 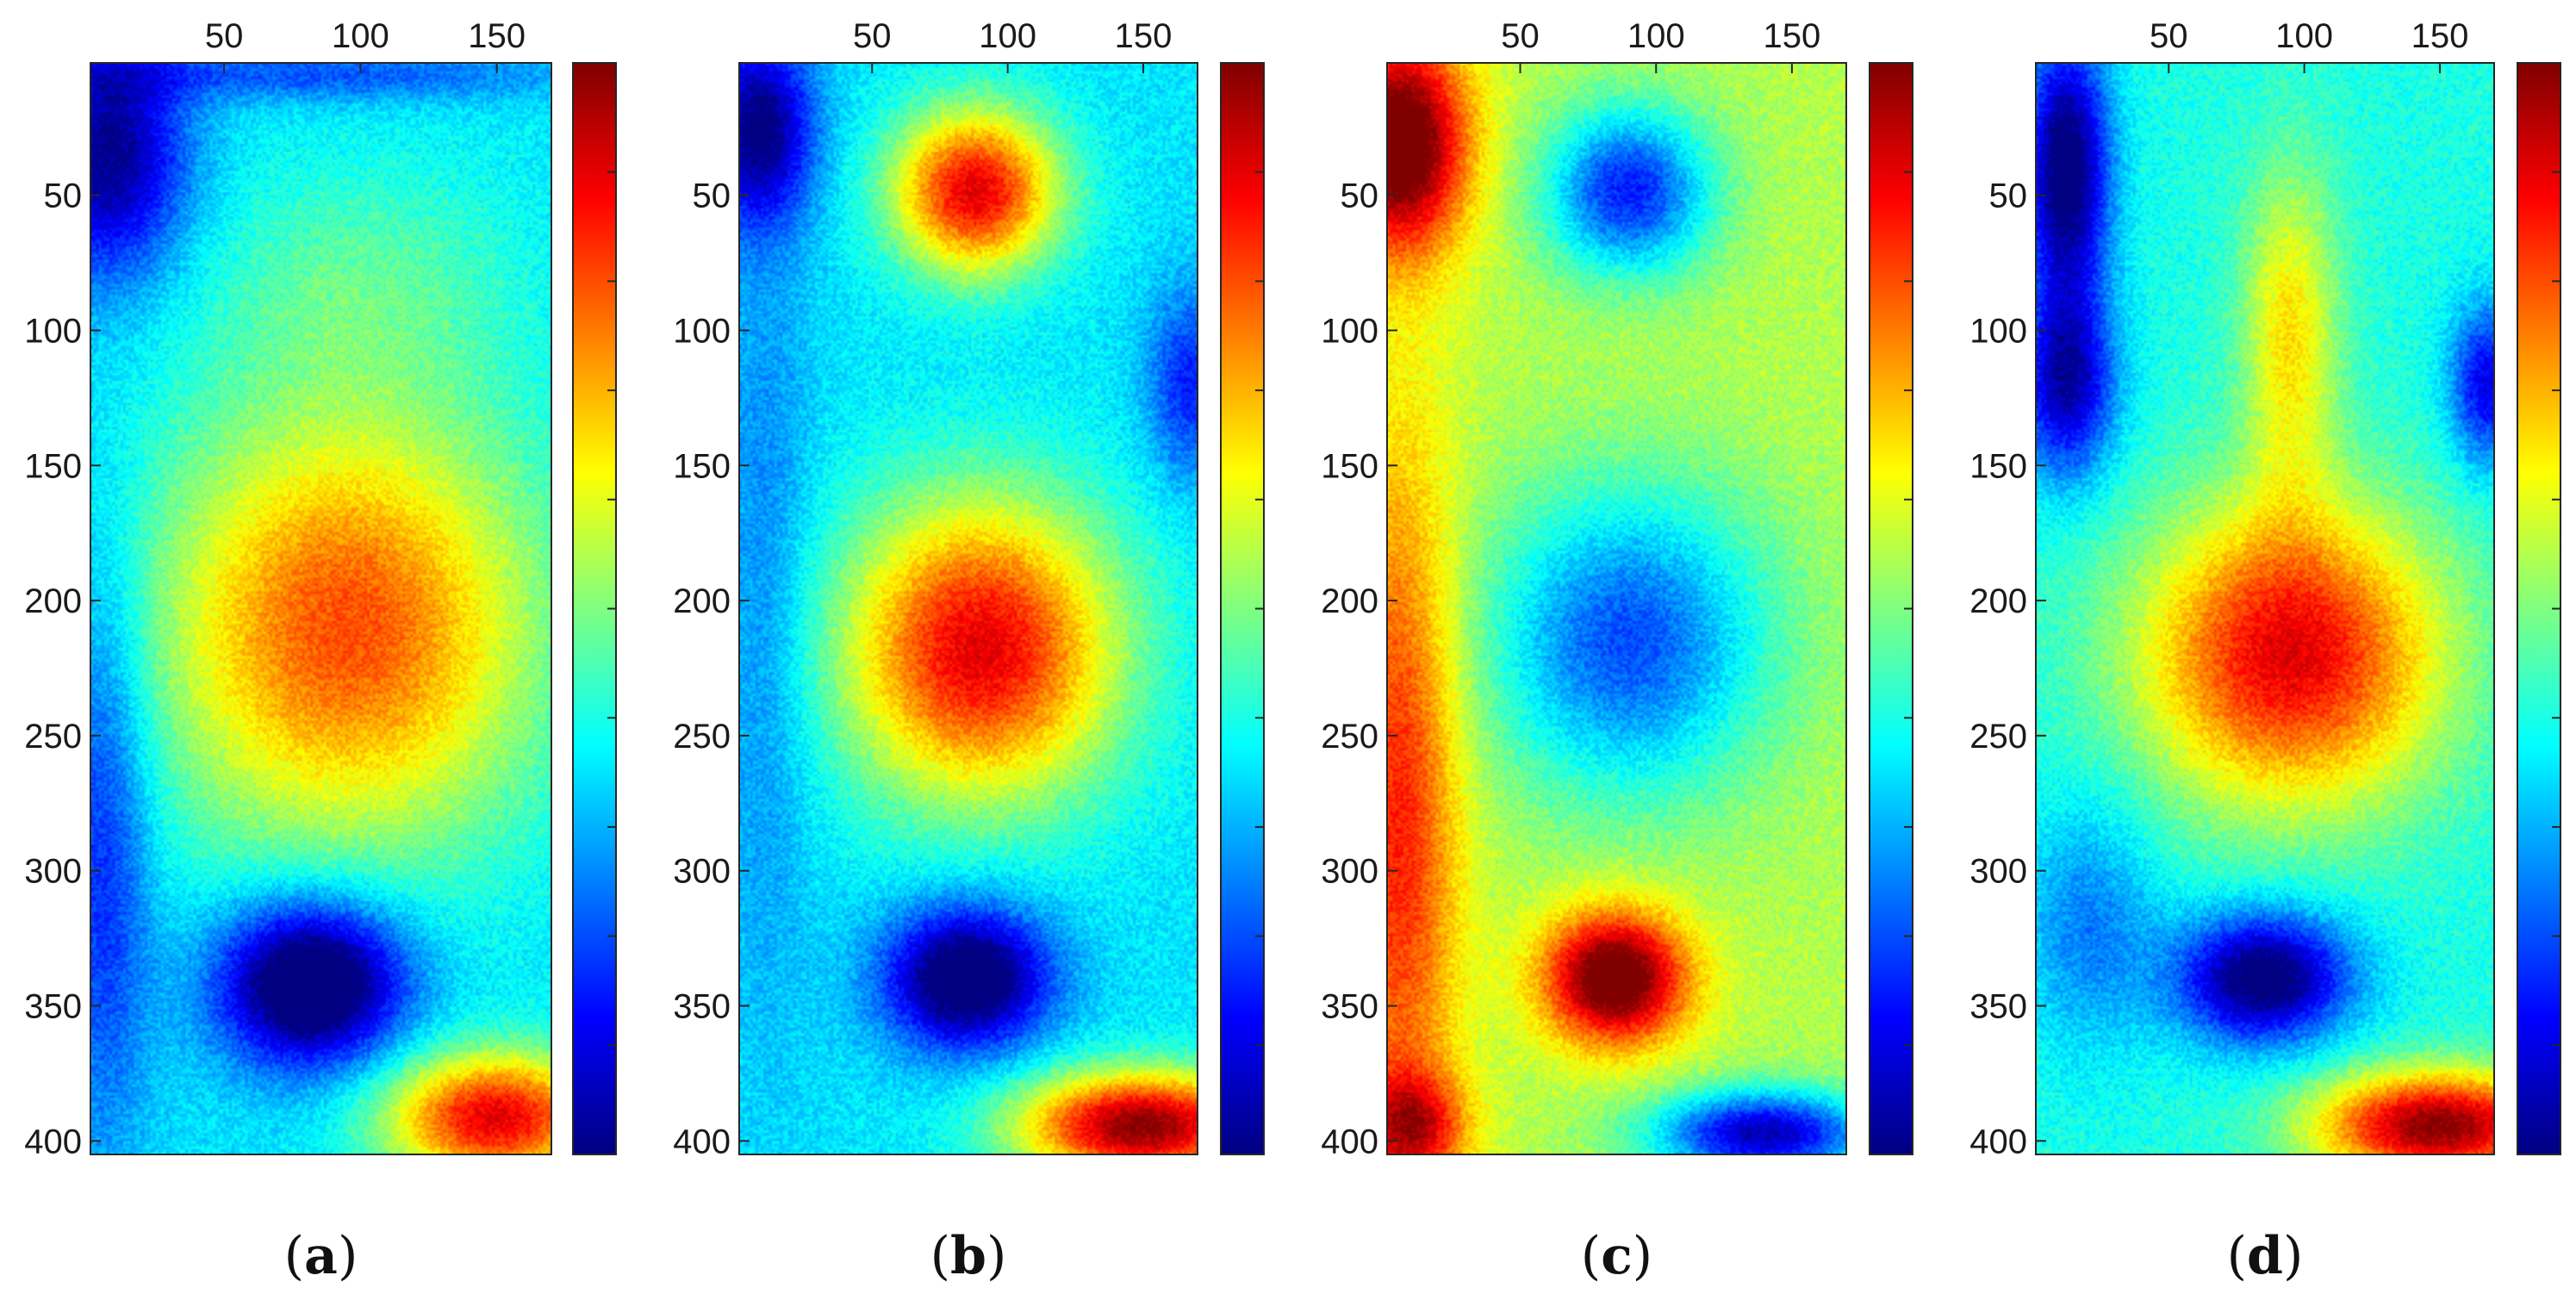 What do you see at coordinates (969, 1256) in the screenshot?
I see `panel-caption: (b)` at bounding box center [969, 1256].